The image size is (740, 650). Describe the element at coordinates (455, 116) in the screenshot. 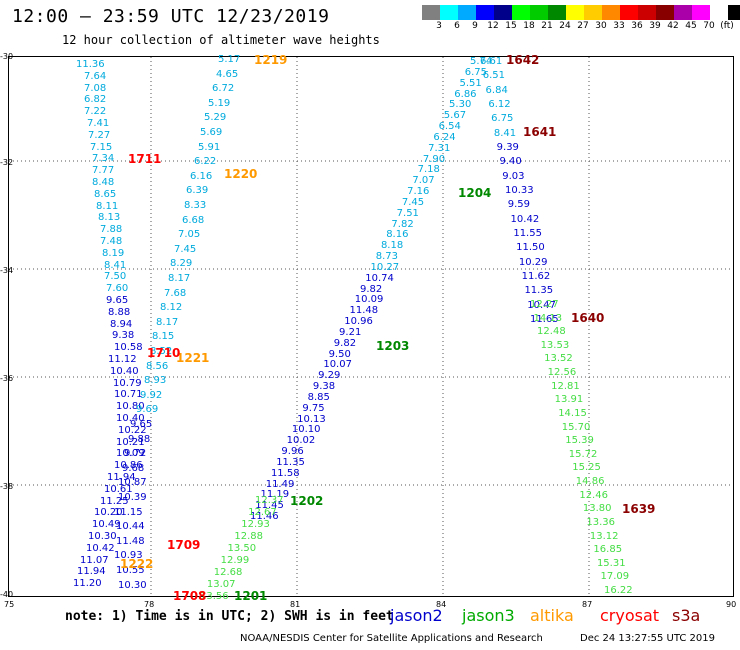

I see `wave-height-value: 5.67` at that location.